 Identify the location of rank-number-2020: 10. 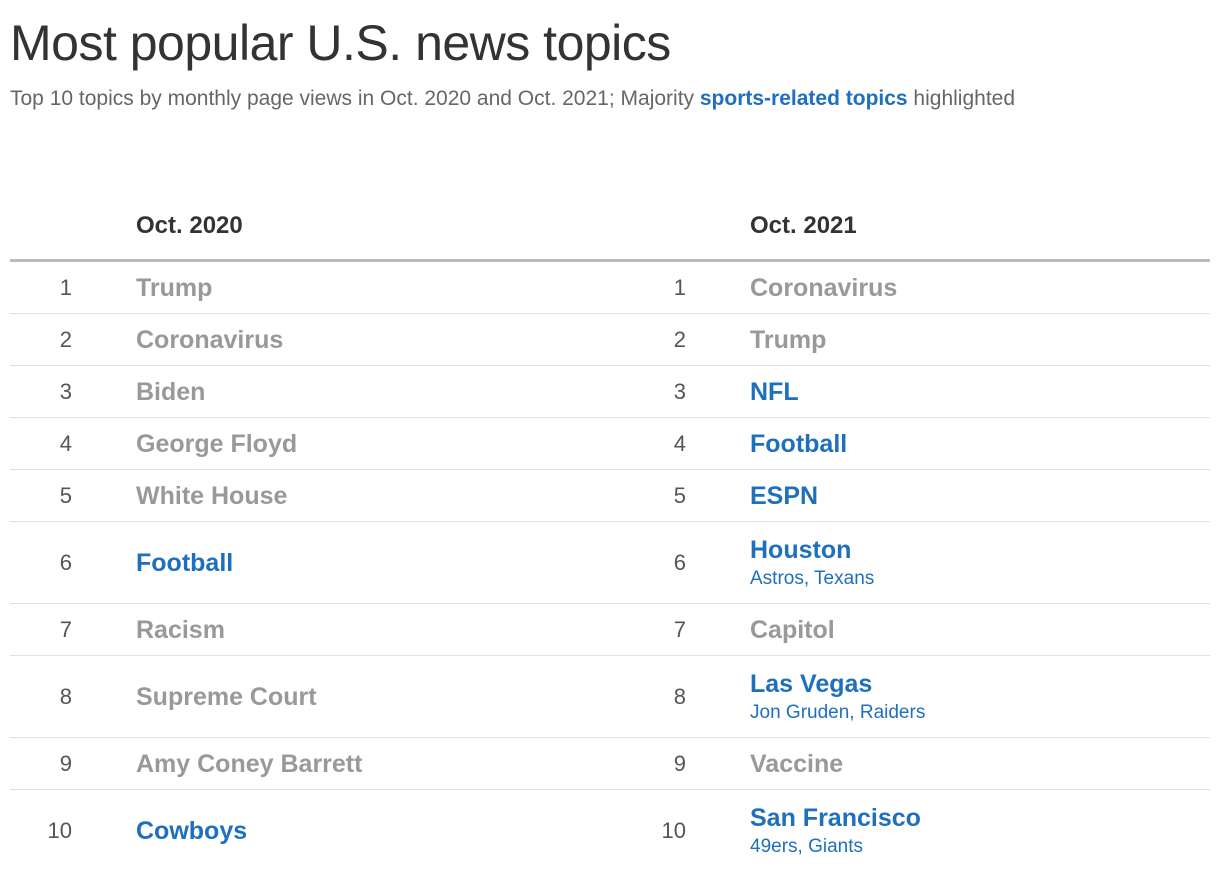
(59, 830).